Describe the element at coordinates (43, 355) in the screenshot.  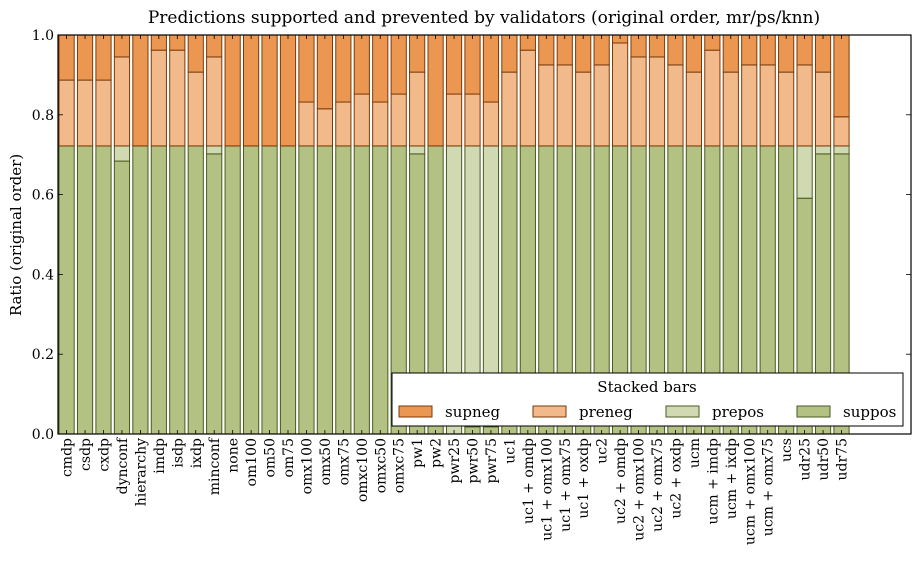
I see `y-tick-label: 0.2` at that location.